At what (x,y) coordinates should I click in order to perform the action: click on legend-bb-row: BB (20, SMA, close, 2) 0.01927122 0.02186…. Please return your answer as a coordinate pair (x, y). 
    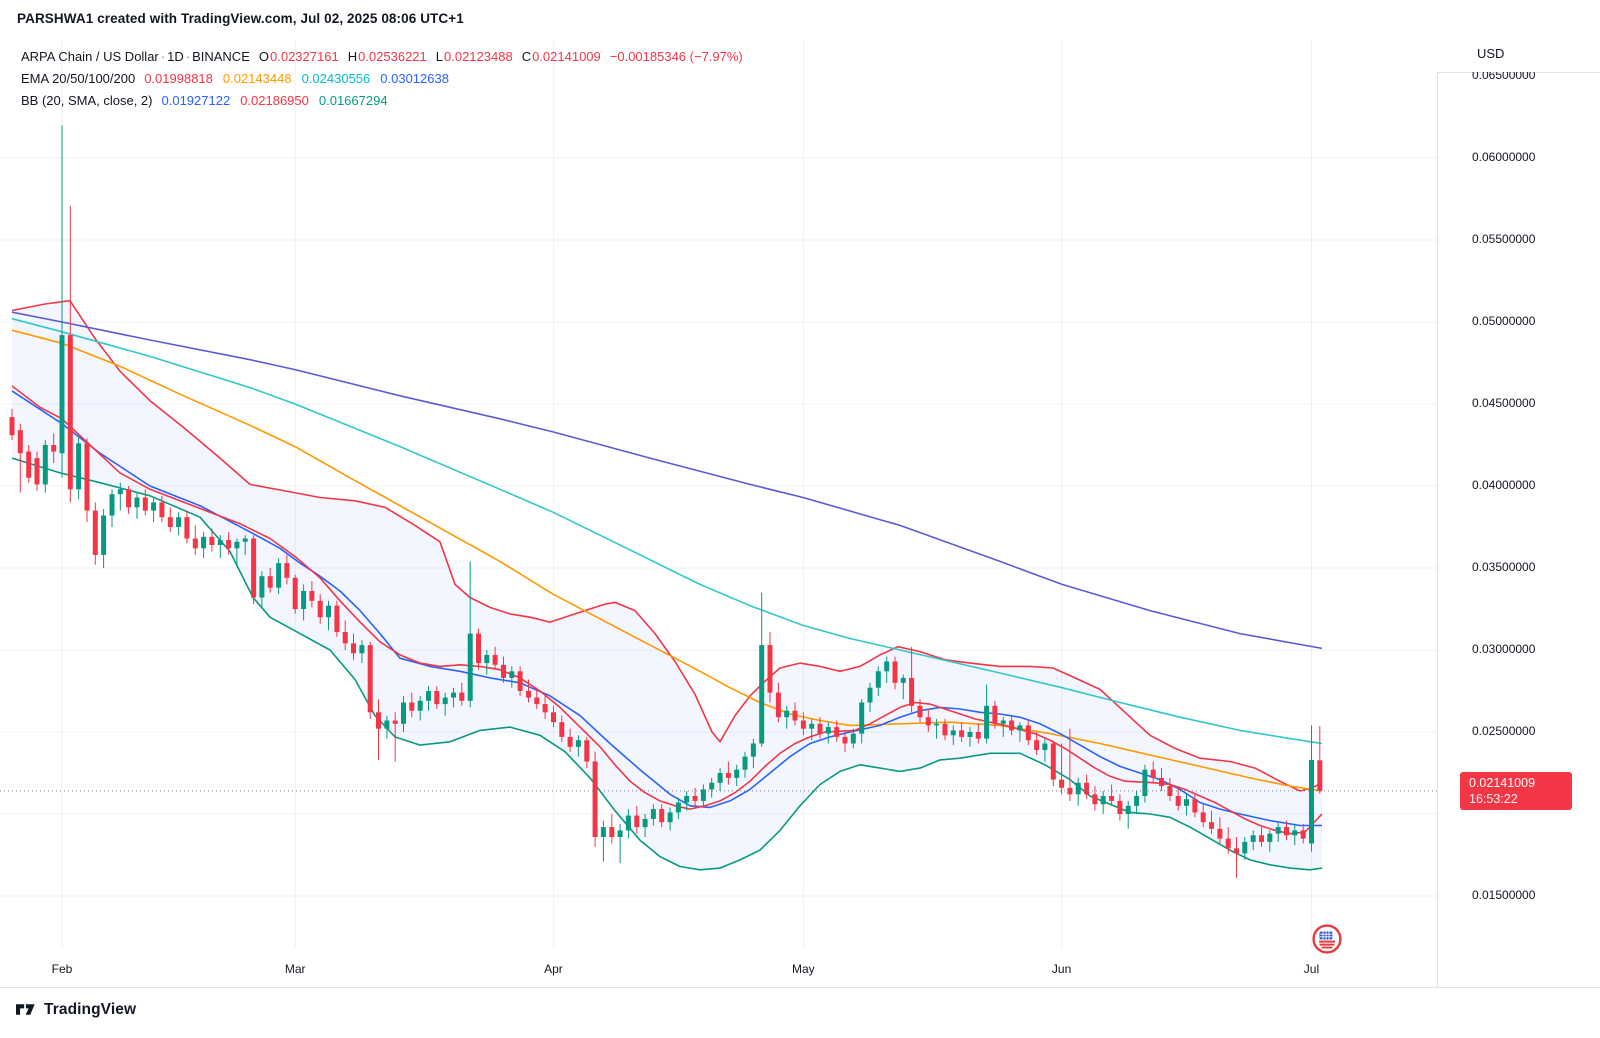
    Looking at the image, I should click on (204, 100).